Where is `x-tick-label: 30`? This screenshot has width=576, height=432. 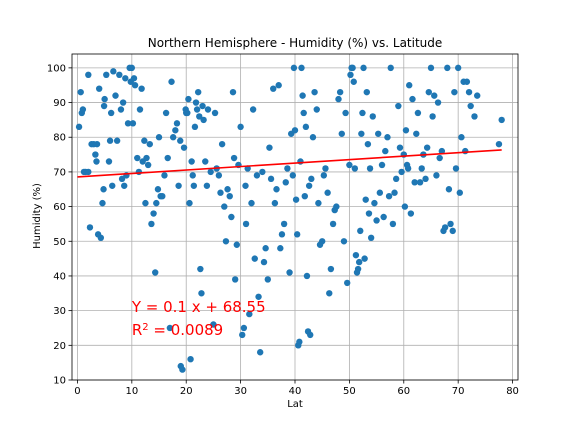 x-tick-label: 30 is located at coordinates (240, 391).